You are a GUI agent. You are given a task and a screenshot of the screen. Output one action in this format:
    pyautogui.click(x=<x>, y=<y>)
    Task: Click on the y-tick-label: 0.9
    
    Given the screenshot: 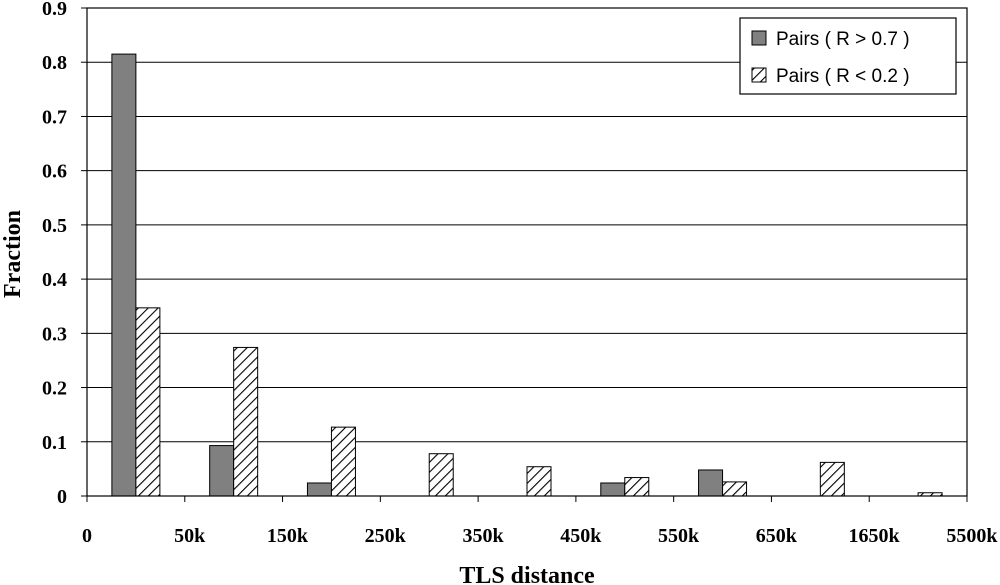 What is the action you would take?
    pyautogui.click(x=54, y=10)
    